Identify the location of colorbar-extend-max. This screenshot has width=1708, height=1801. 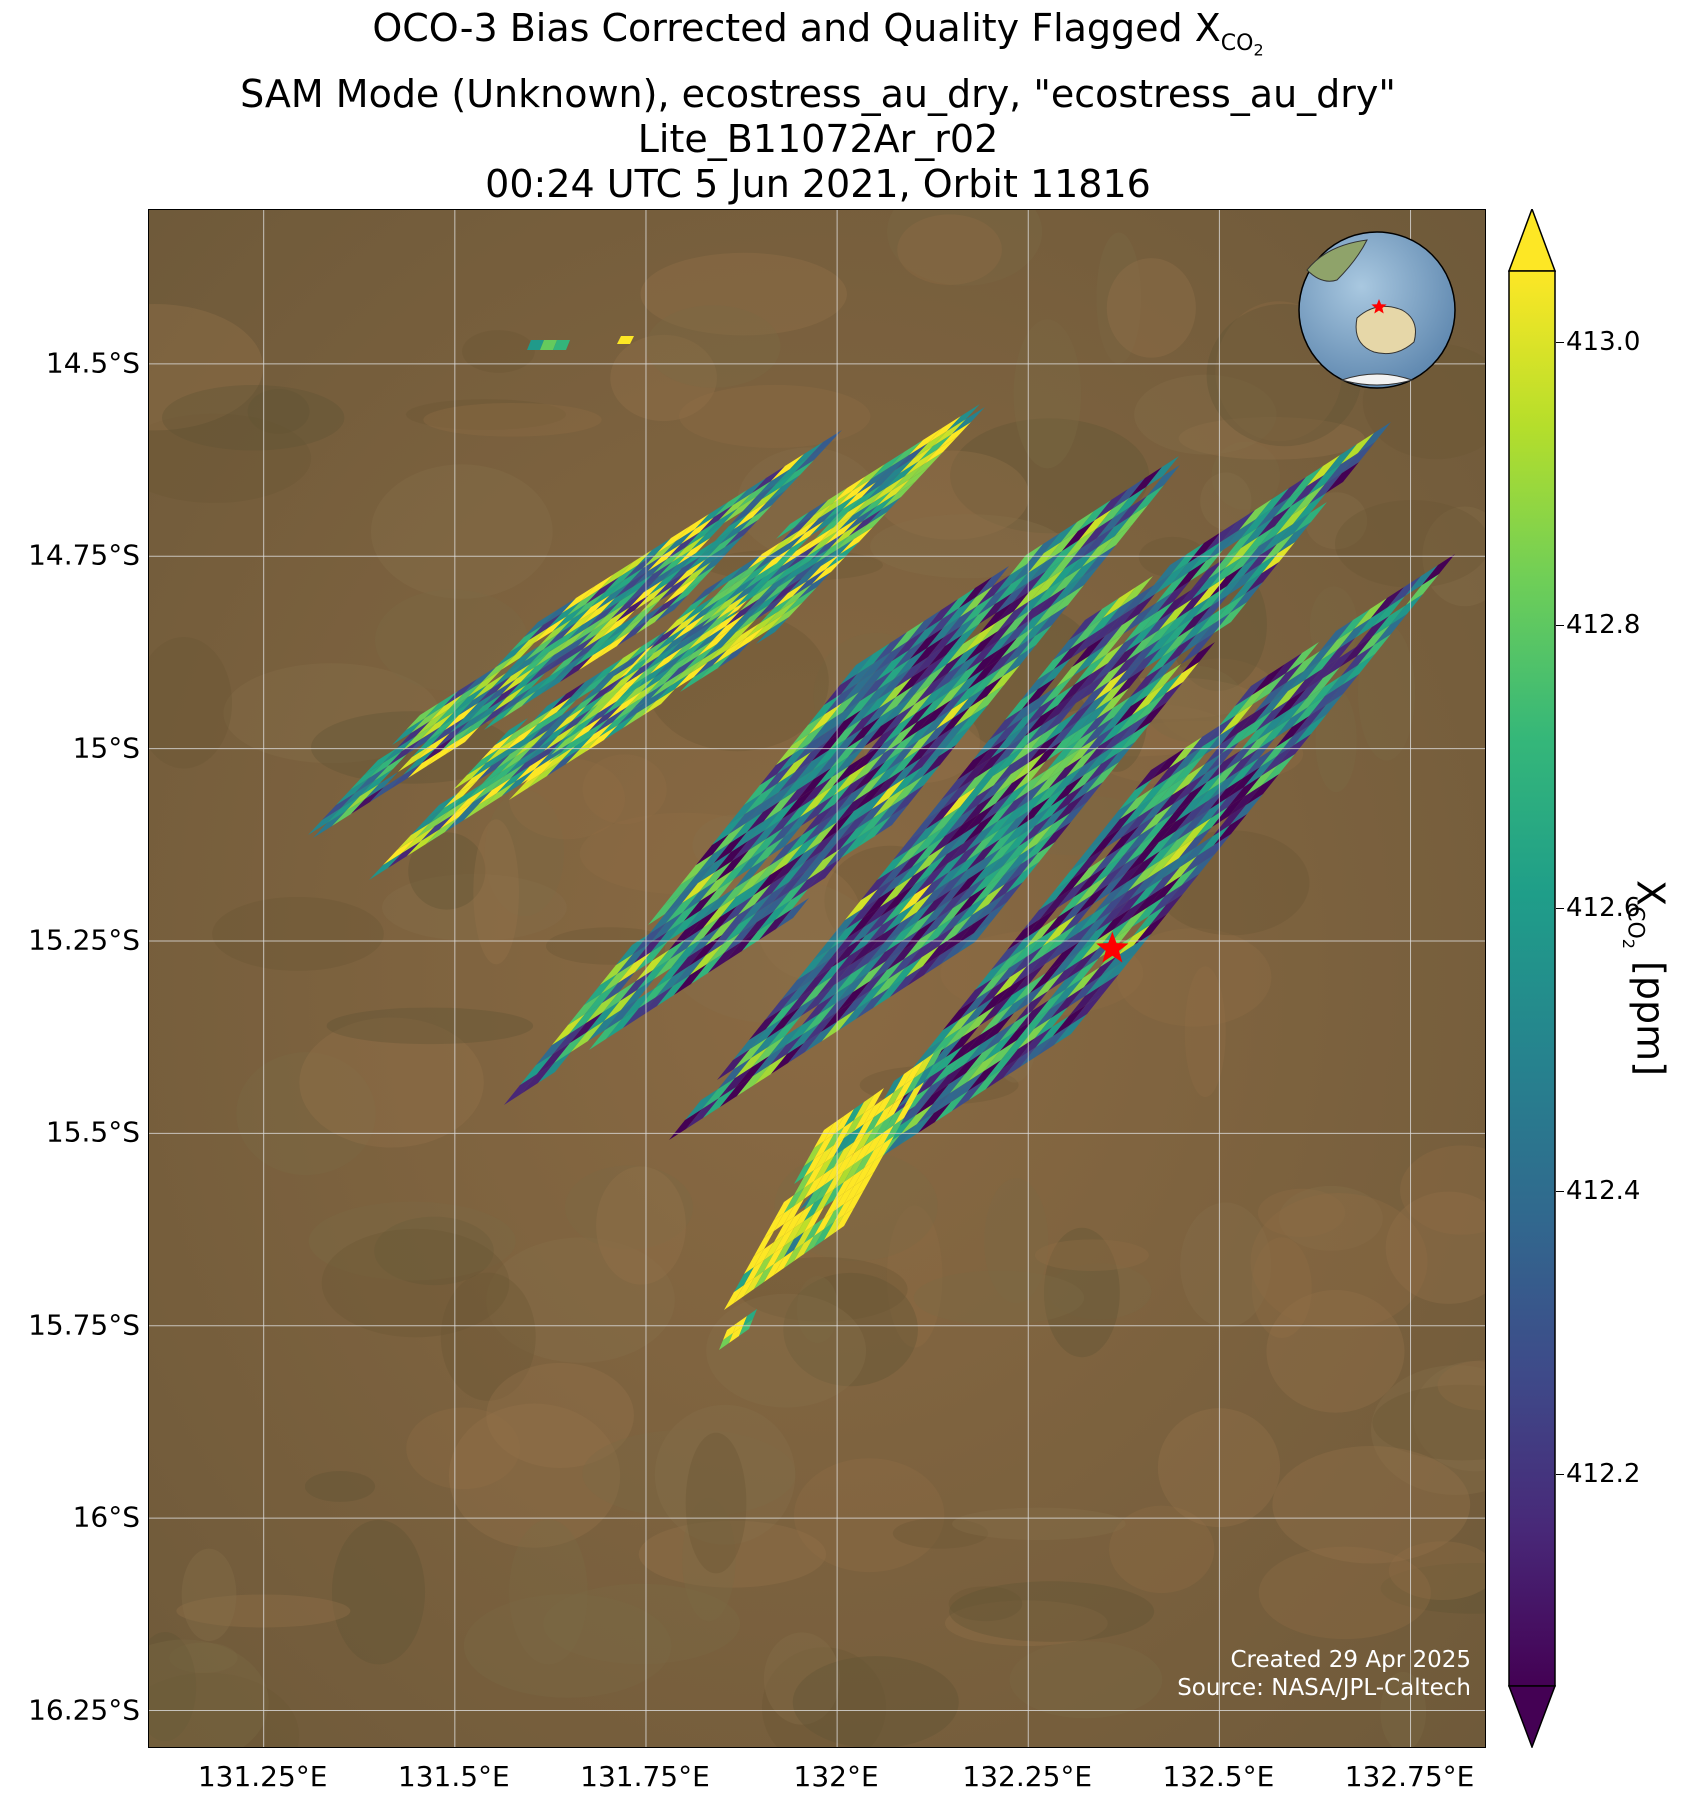
(1532, 240).